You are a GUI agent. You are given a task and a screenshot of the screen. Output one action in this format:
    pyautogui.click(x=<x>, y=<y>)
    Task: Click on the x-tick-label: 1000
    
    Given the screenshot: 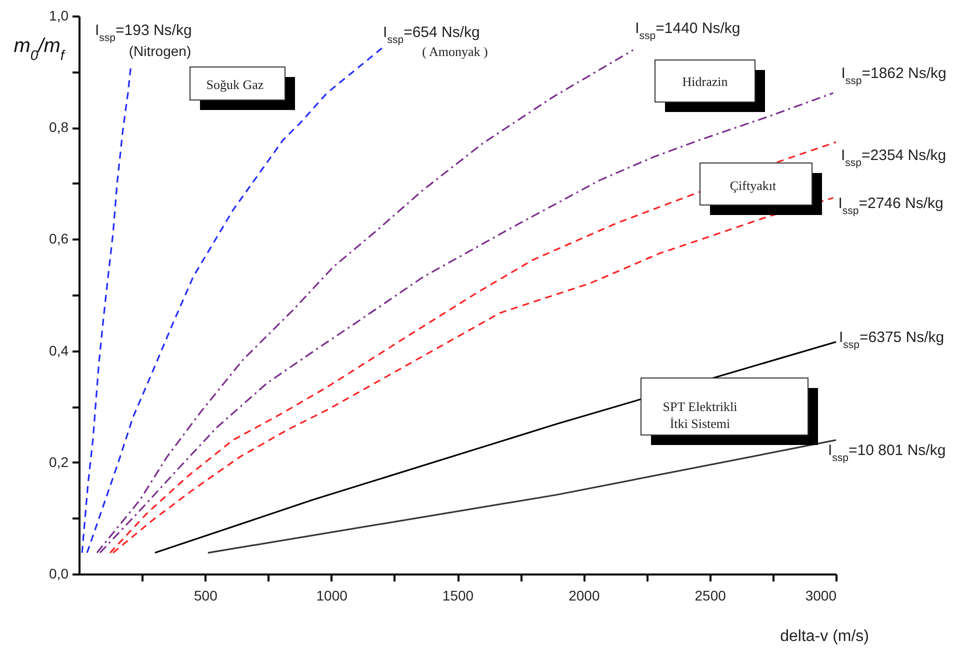 What is the action you would take?
    pyautogui.click(x=332, y=596)
    